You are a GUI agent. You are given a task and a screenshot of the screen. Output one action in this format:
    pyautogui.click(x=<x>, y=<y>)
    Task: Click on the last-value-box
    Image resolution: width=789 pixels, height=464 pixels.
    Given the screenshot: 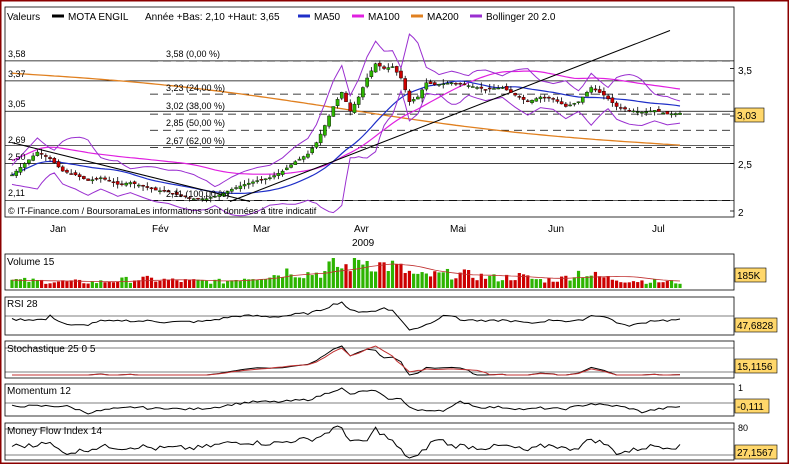 What is the action you would take?
    pyautogui.click(x=749, y=115)
    